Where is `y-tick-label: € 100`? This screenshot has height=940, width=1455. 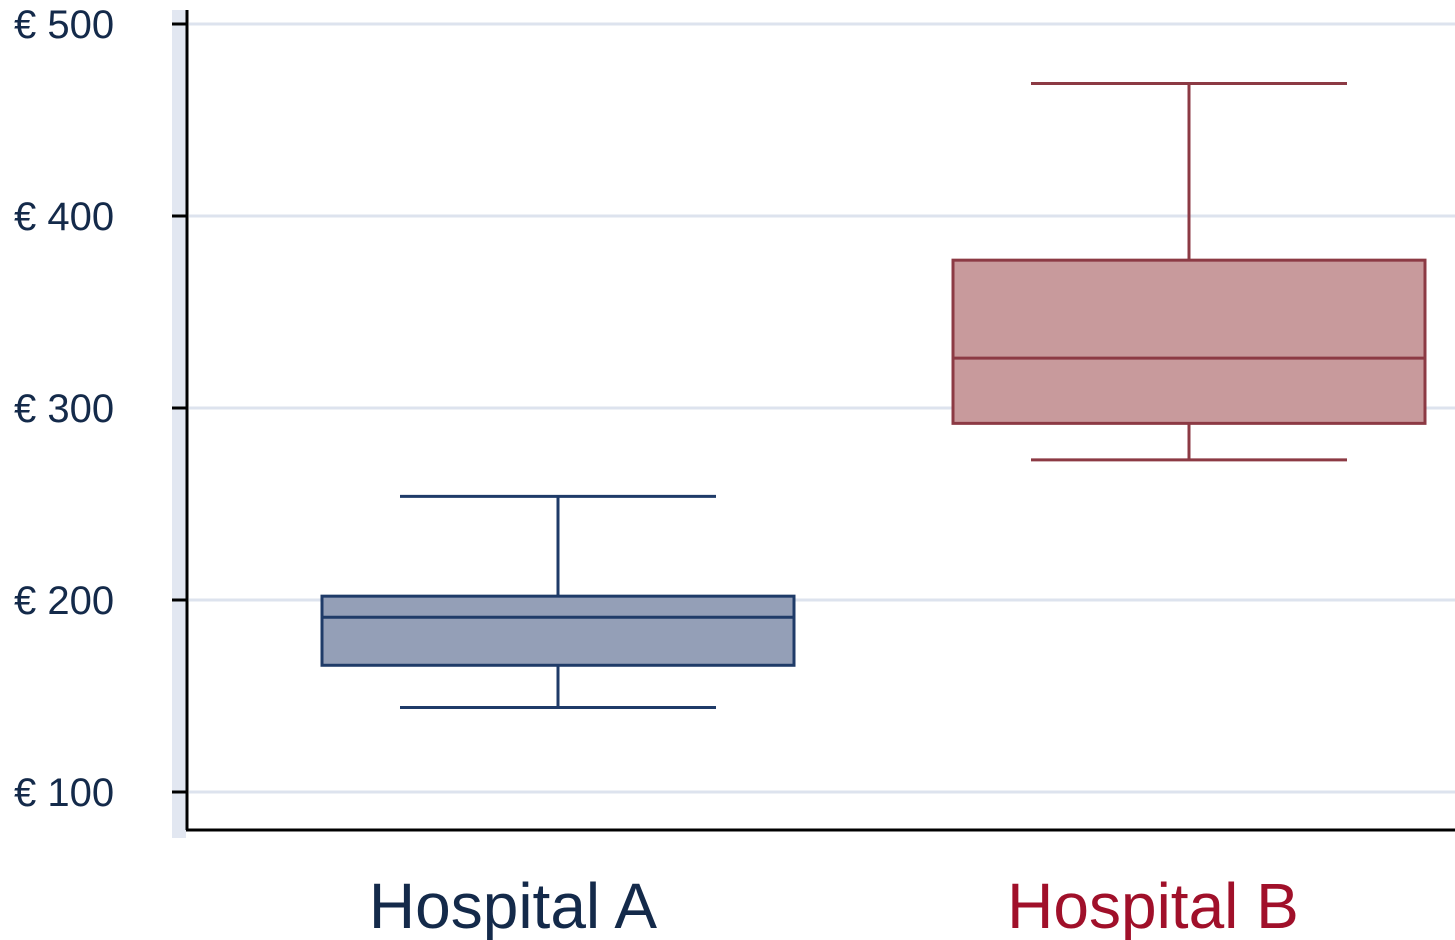
y-tick-label: € 100 is located at coordinates (64, 793).